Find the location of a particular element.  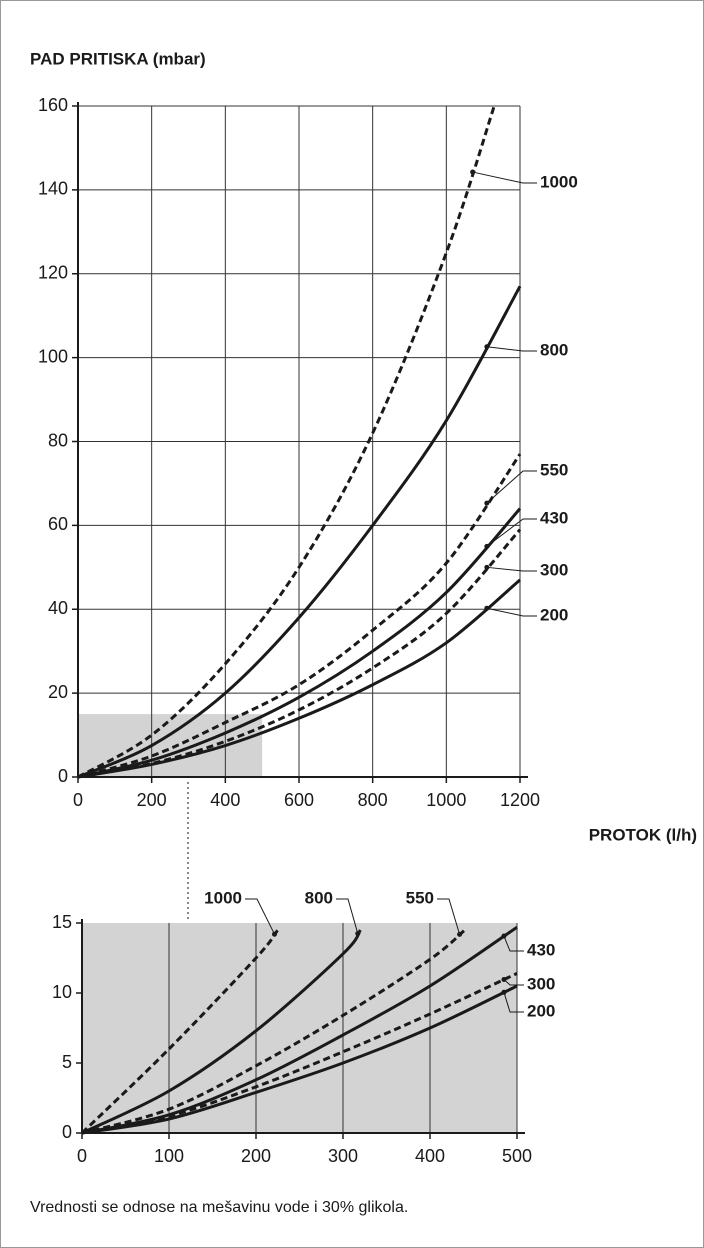

x-tick-label: 500 is located at coordinates (517, 1156).